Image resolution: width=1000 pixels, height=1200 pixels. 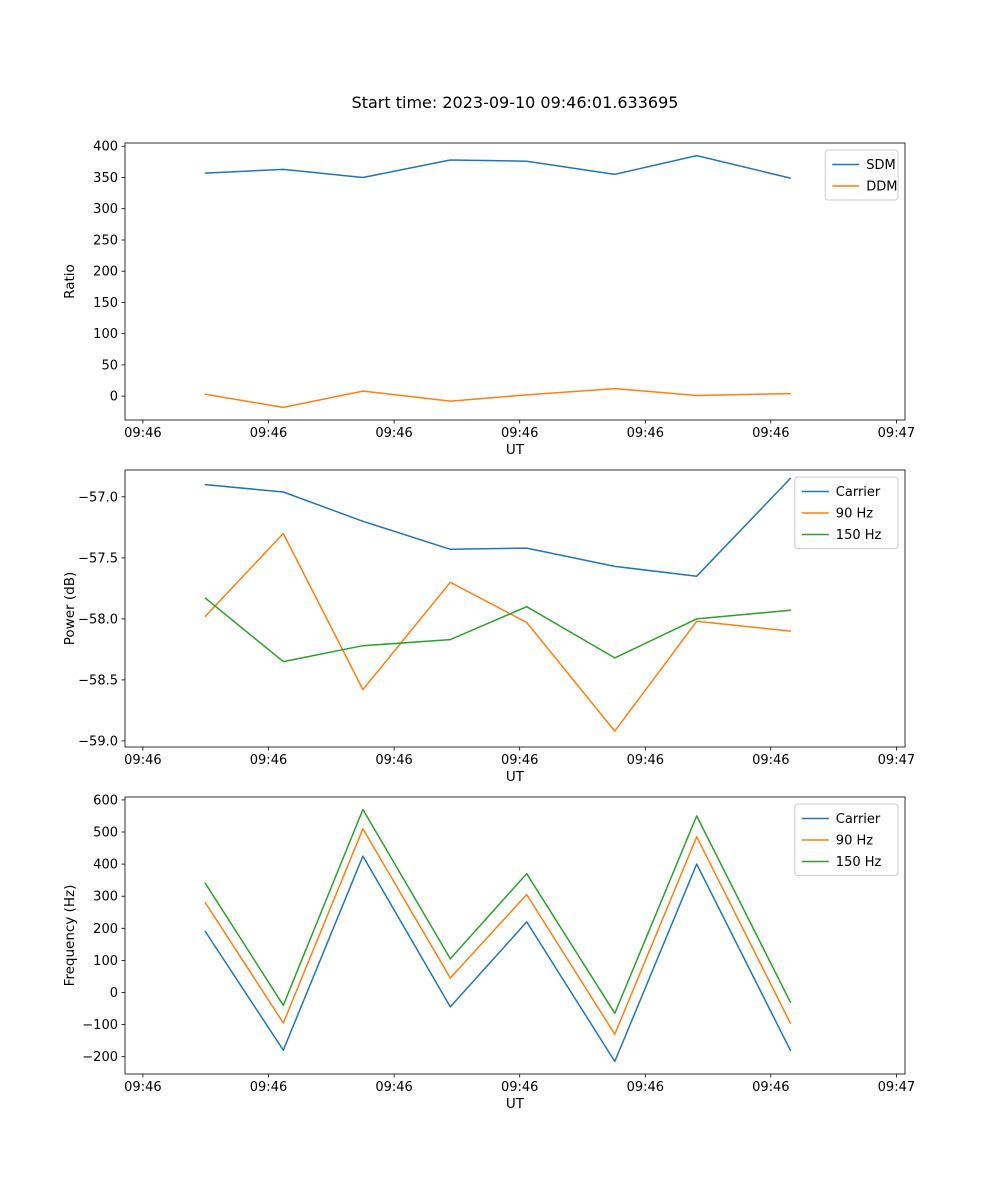 What do you see at coordinates (105, 303) in the screenshot?
I see `y-tick-label: 150` at bounding box center [105, 303].